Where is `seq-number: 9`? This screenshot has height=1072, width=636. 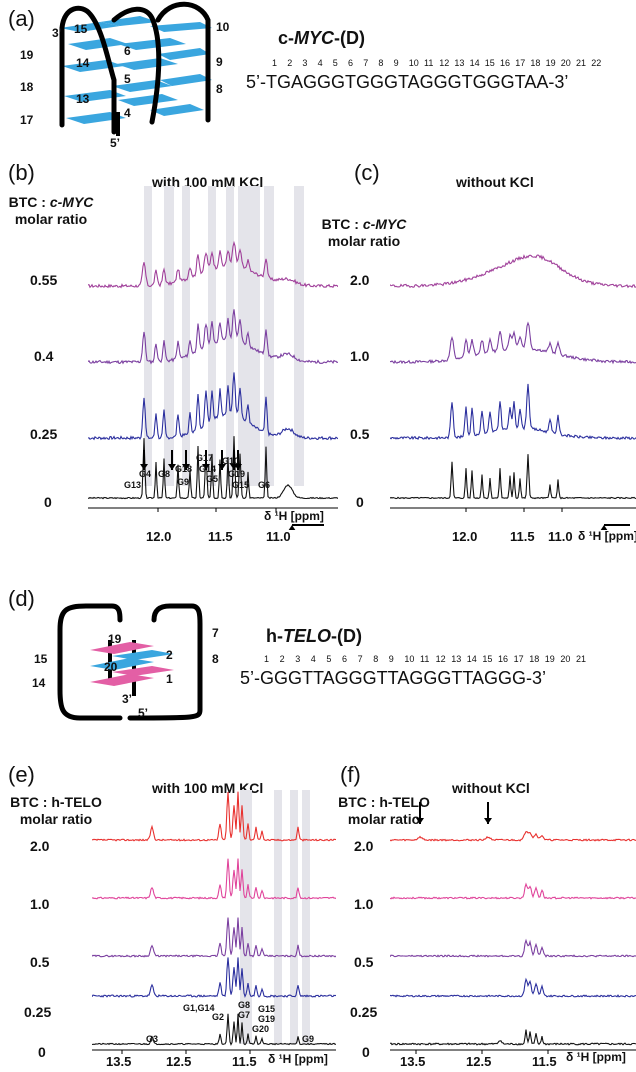
seq-number: 9 is located at coordinates (391, 659).